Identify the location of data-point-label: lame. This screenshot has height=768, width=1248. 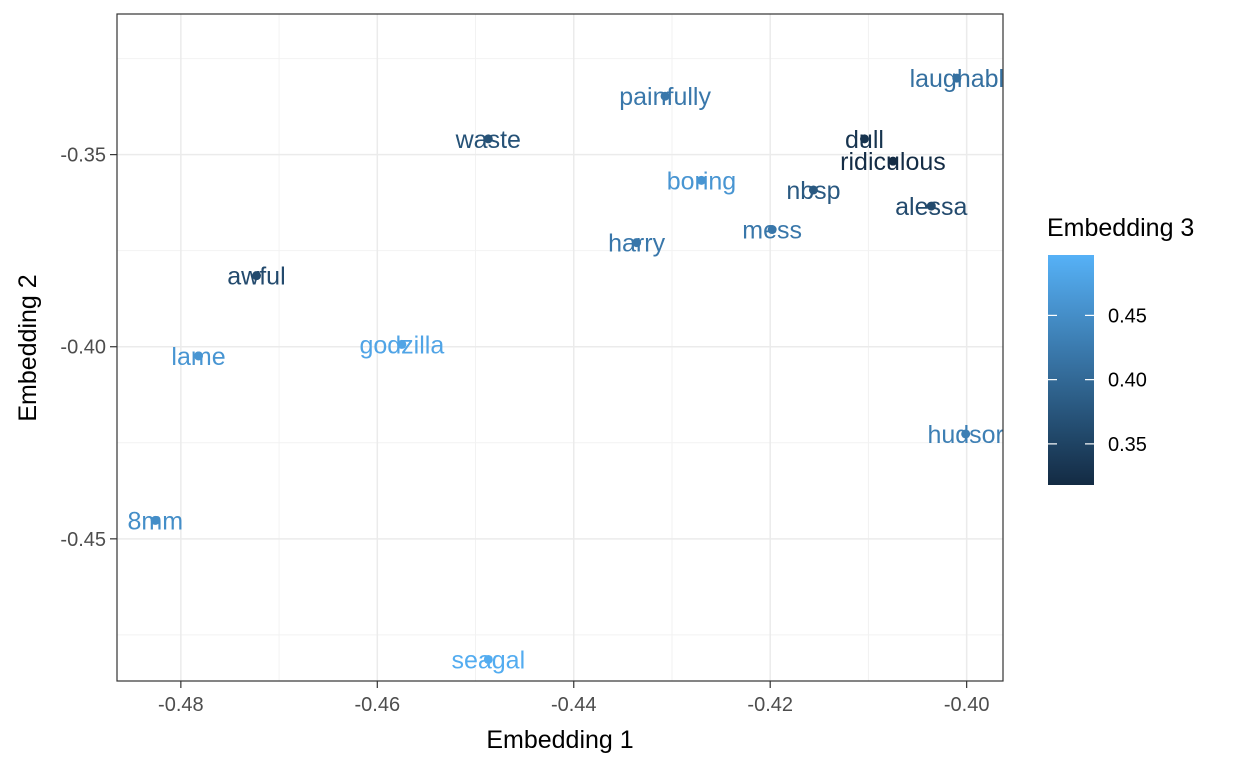
(198, 357).